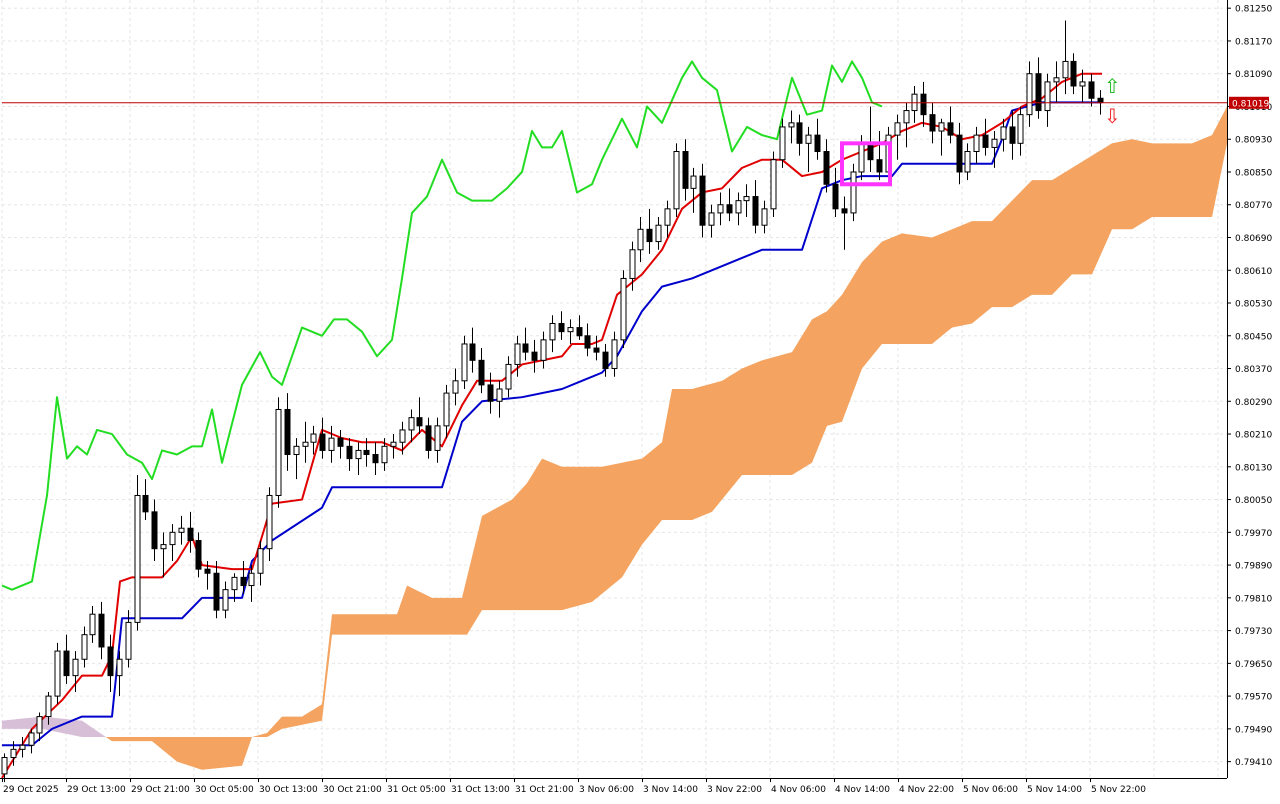  I want to click on x-tick-label: 31 Oct 05:00, so click(416, 790).